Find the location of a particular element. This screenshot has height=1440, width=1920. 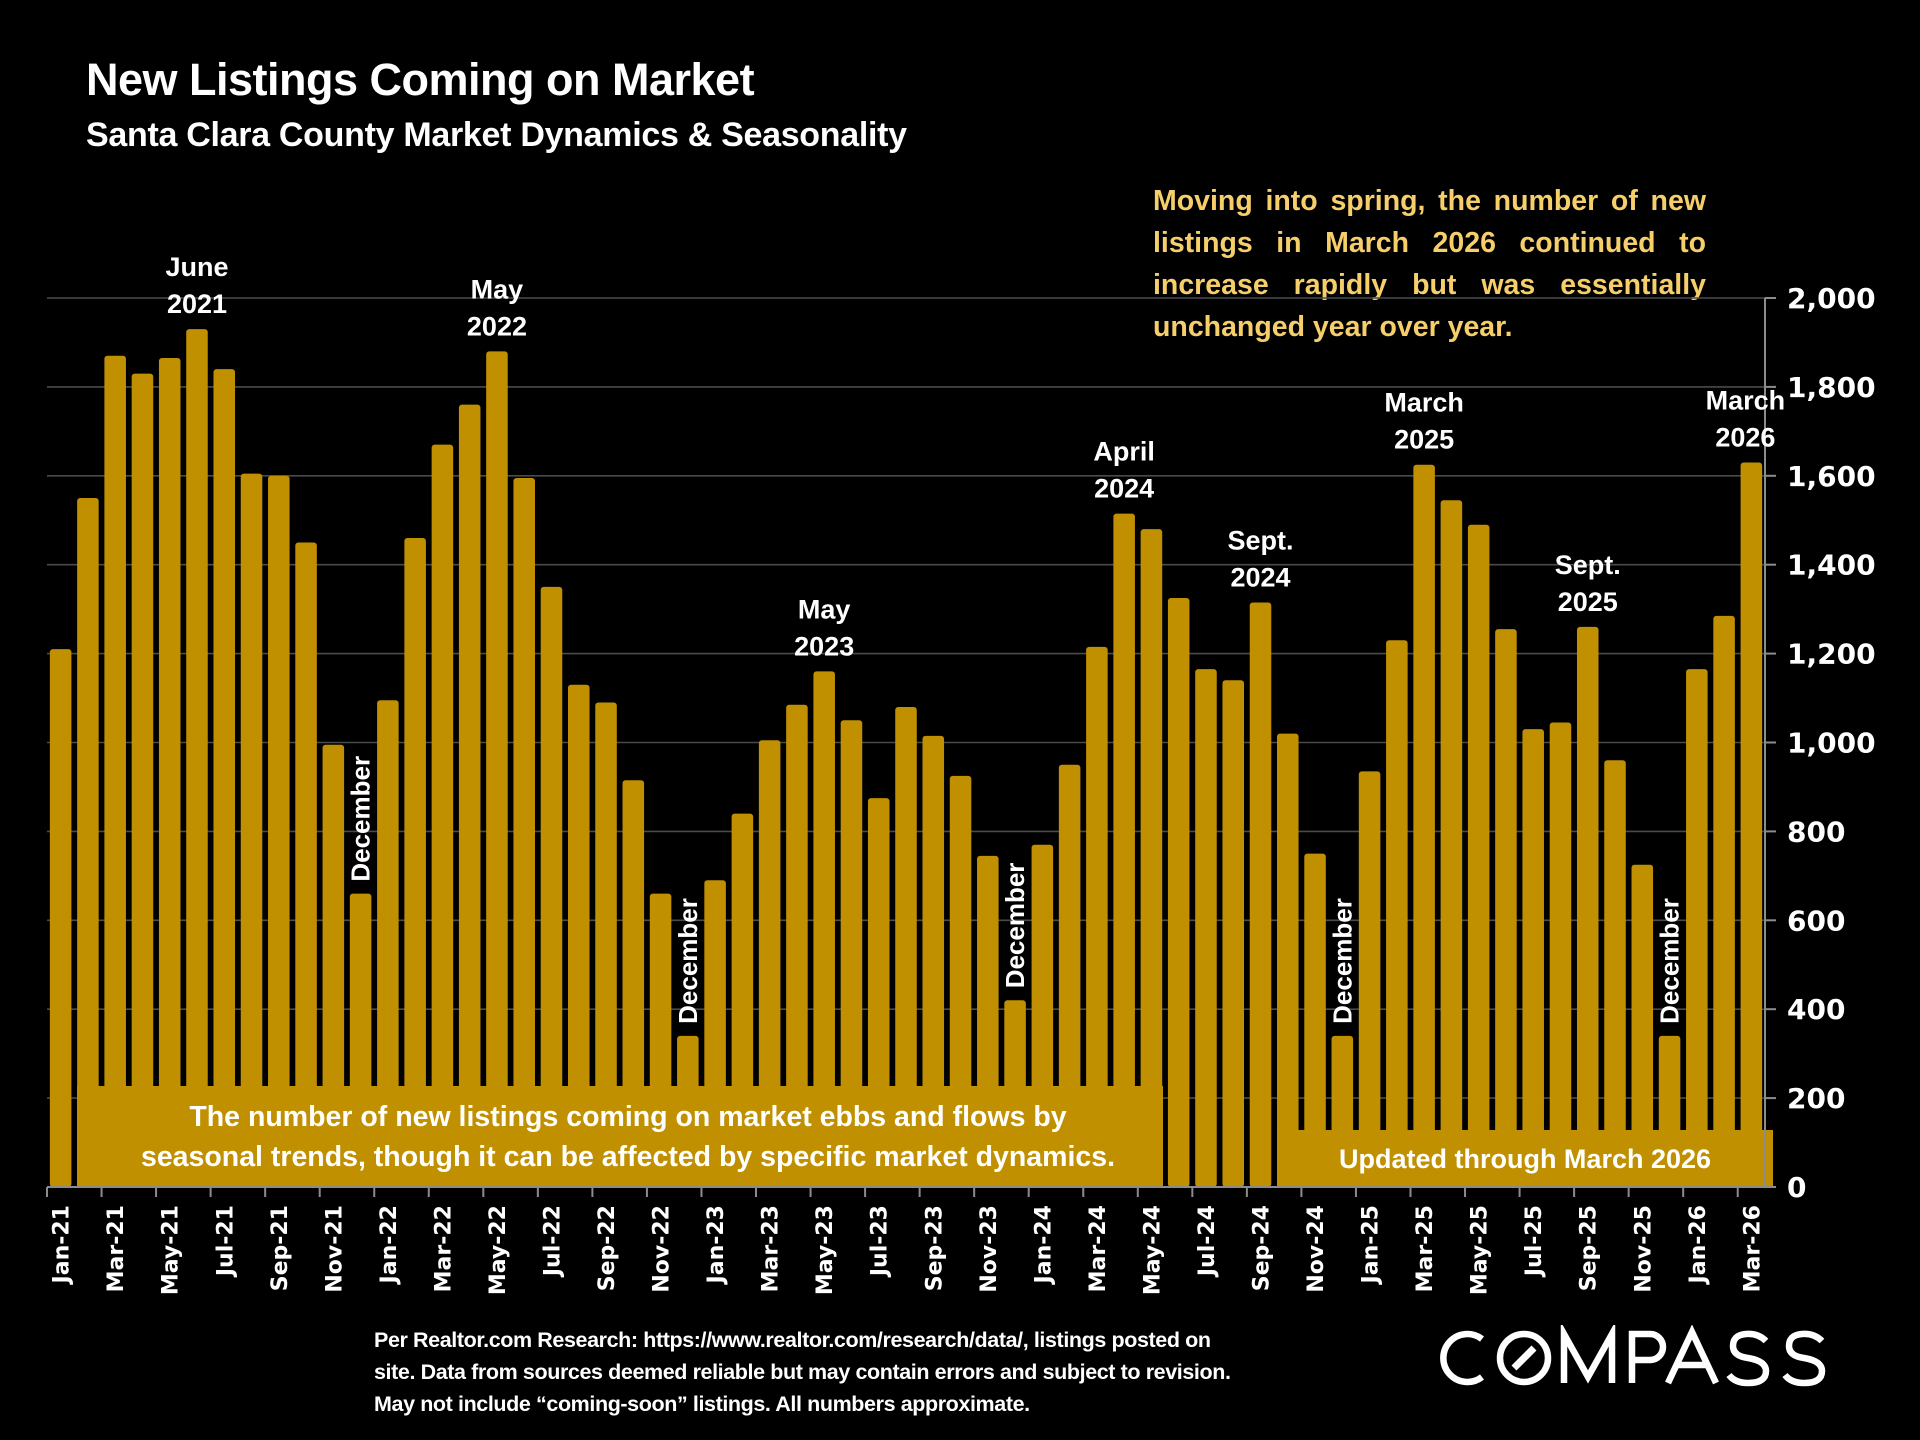

x-tick-label: May-25 is located at coordinates (1480, 1250).